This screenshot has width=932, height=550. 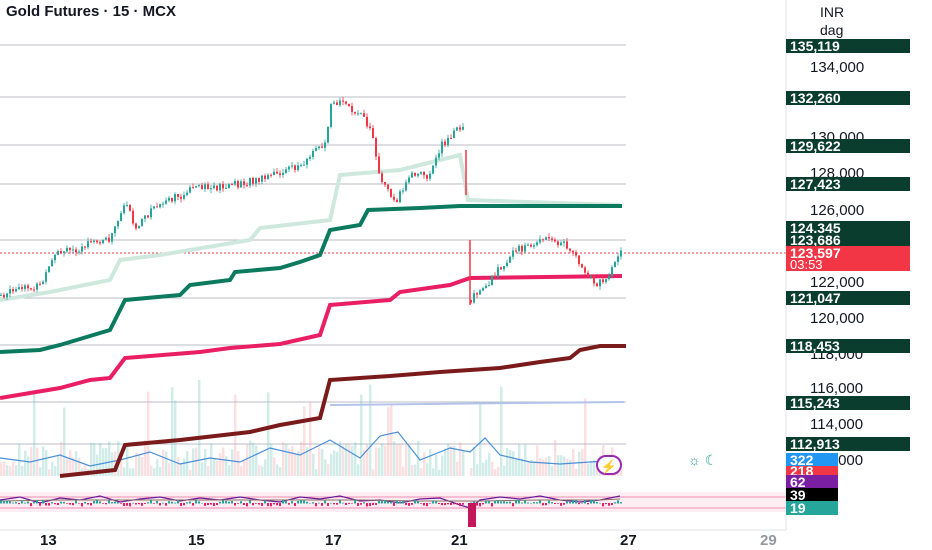 What do you see at coordinates (837, 210) in the screenshot?
I see `y-tick: 126,000` at bounding box center [837, 210].